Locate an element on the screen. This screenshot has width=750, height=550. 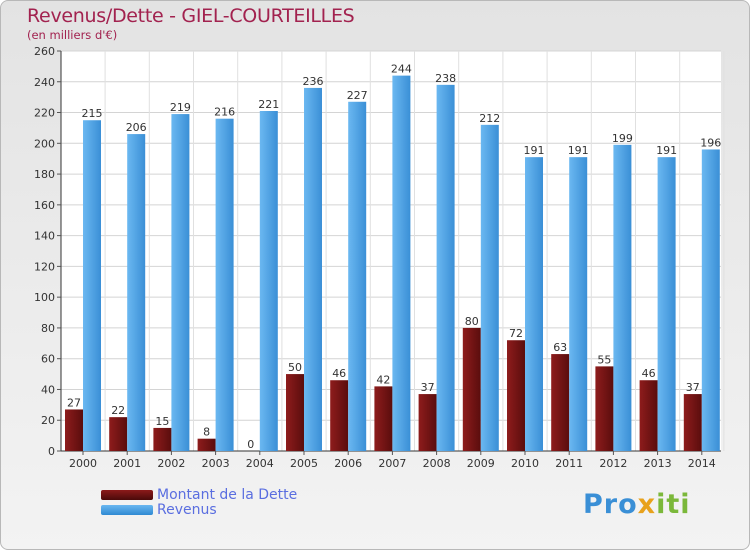
bar-revenue-2011 is located at coordinates (578, 304).